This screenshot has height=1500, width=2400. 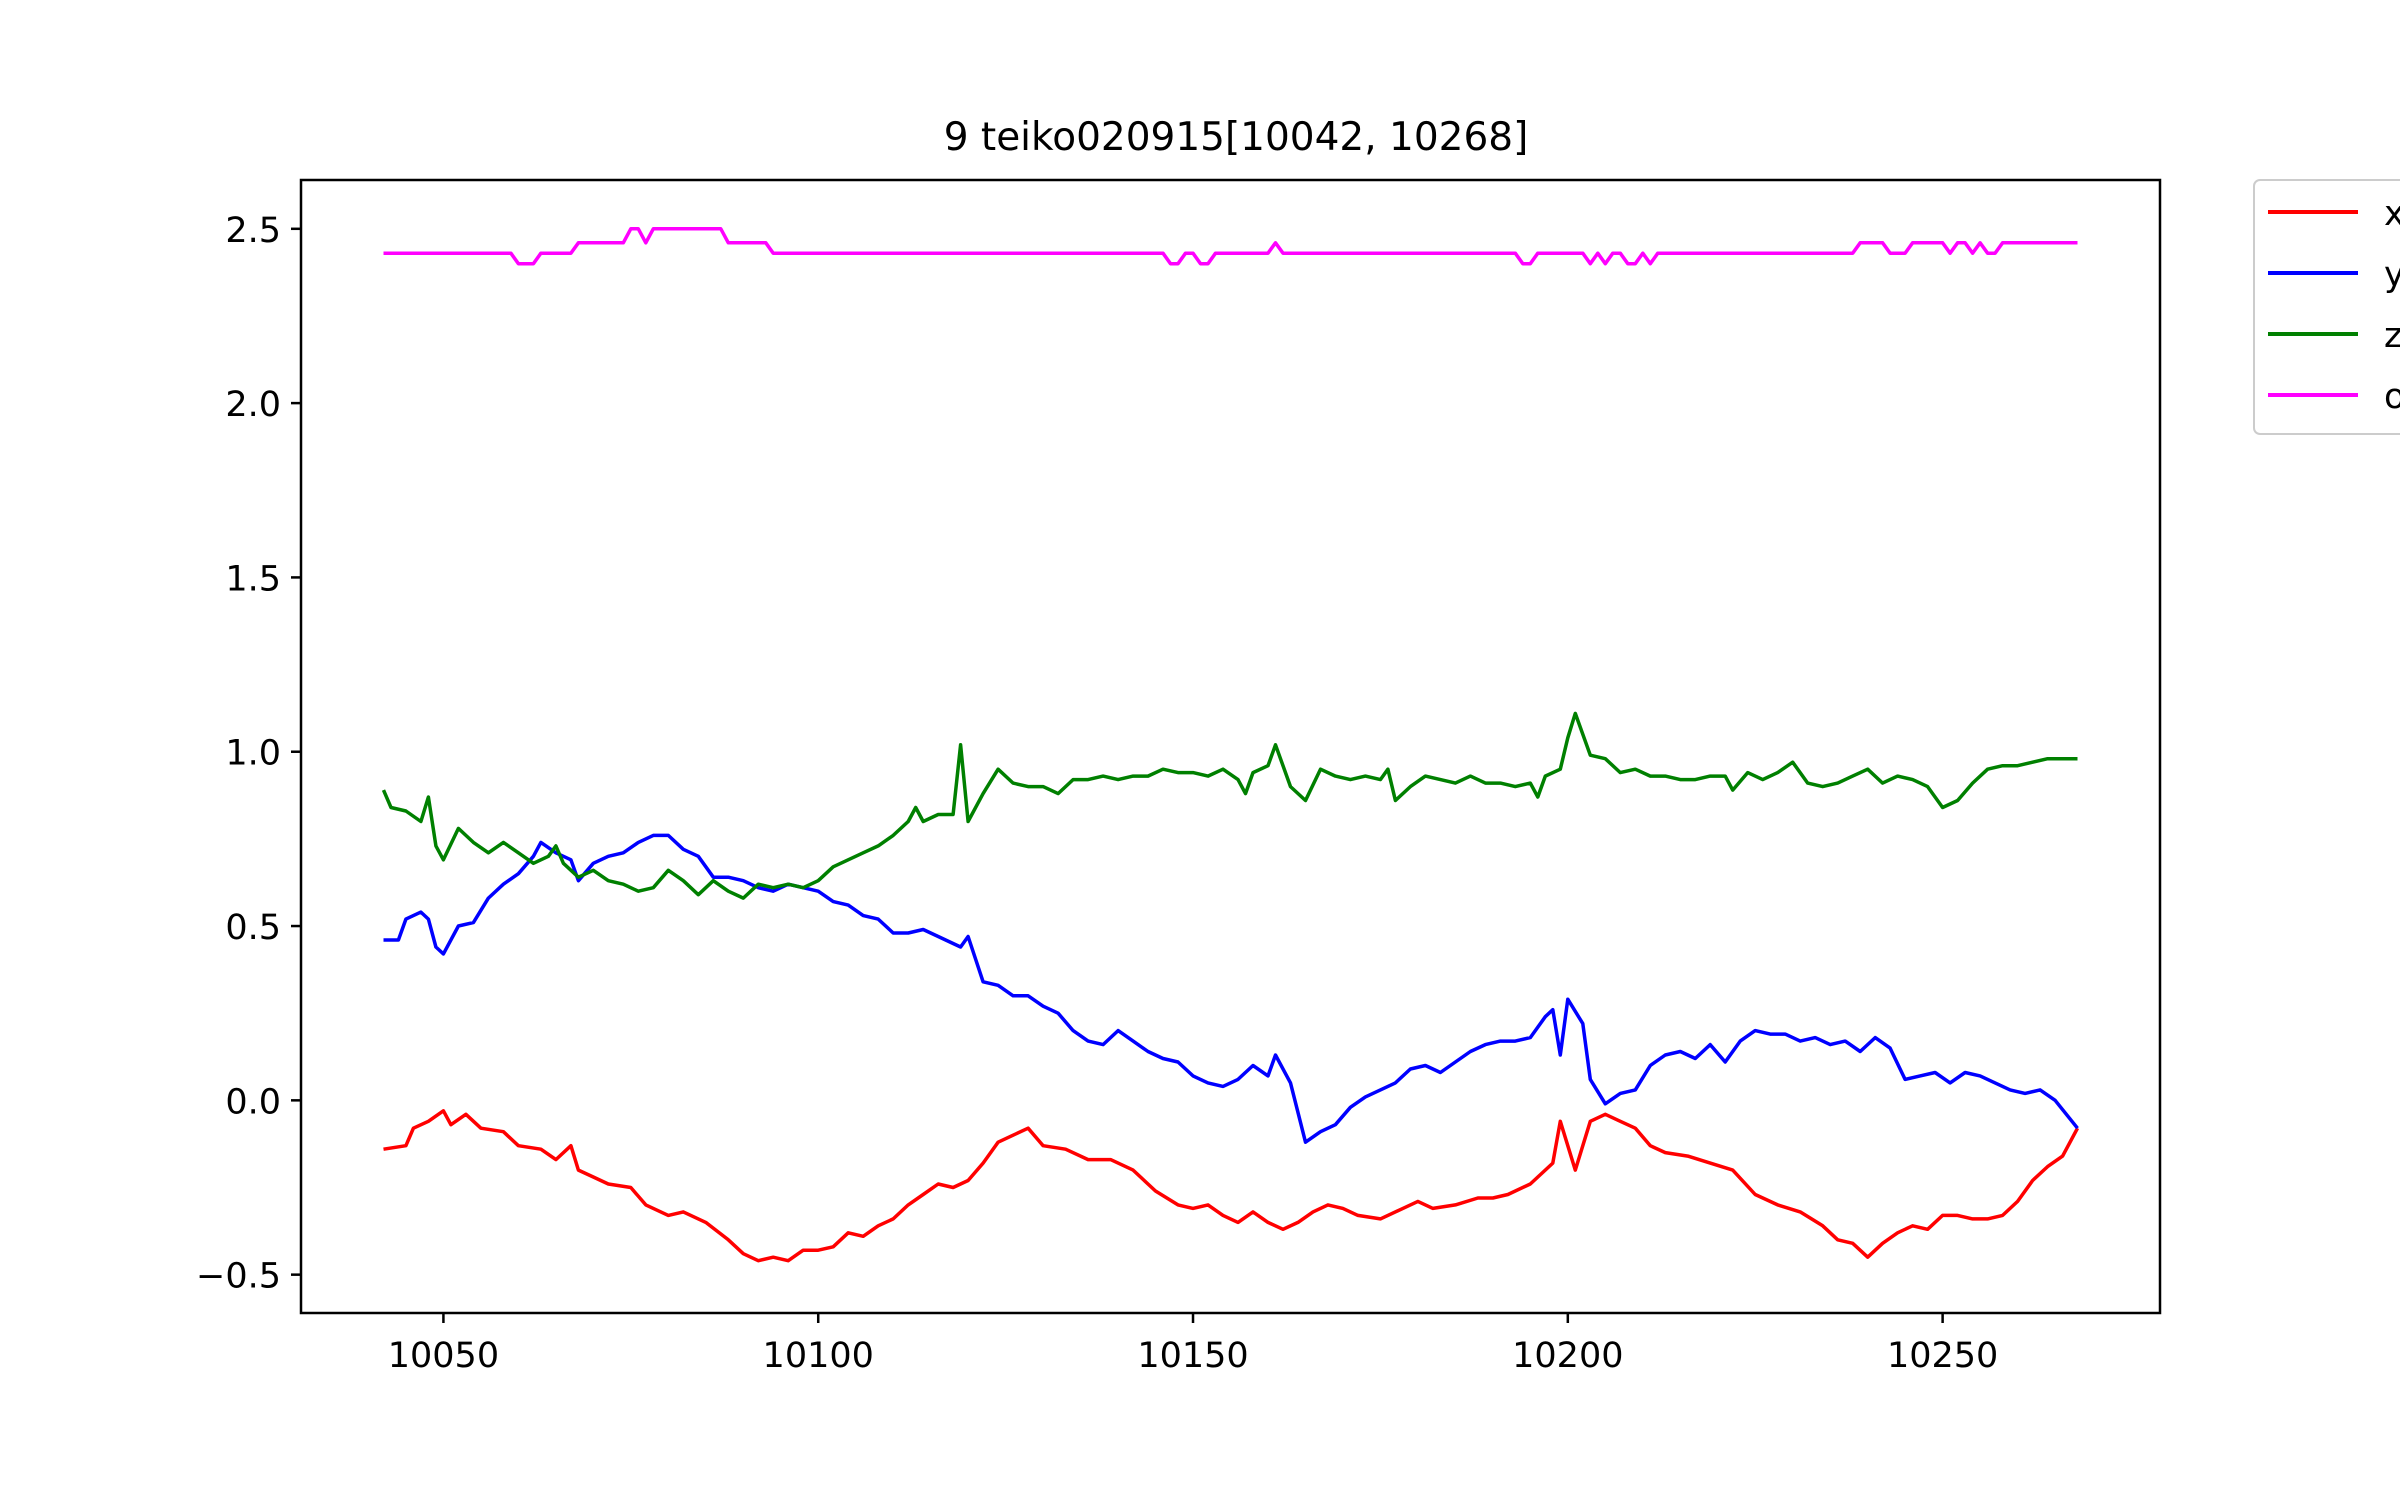 What do you see at coordinates (1231, 1186) in the screenshot?
I see `series-line-x` at bounding box center [1231, 1186].